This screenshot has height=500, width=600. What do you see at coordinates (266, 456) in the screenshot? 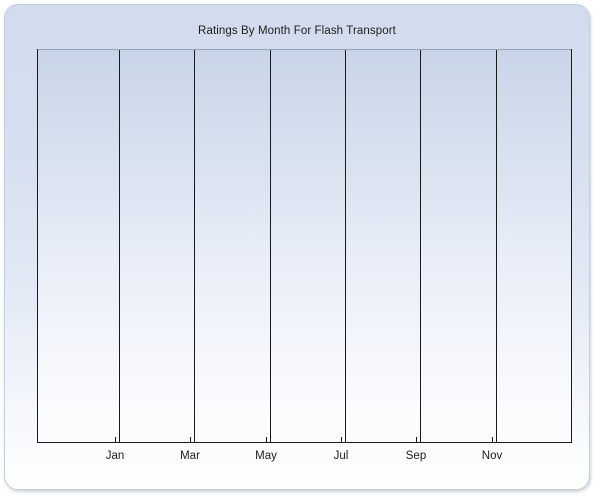
I see `x-tick-label-may: May` at bounding box center [266, 456].